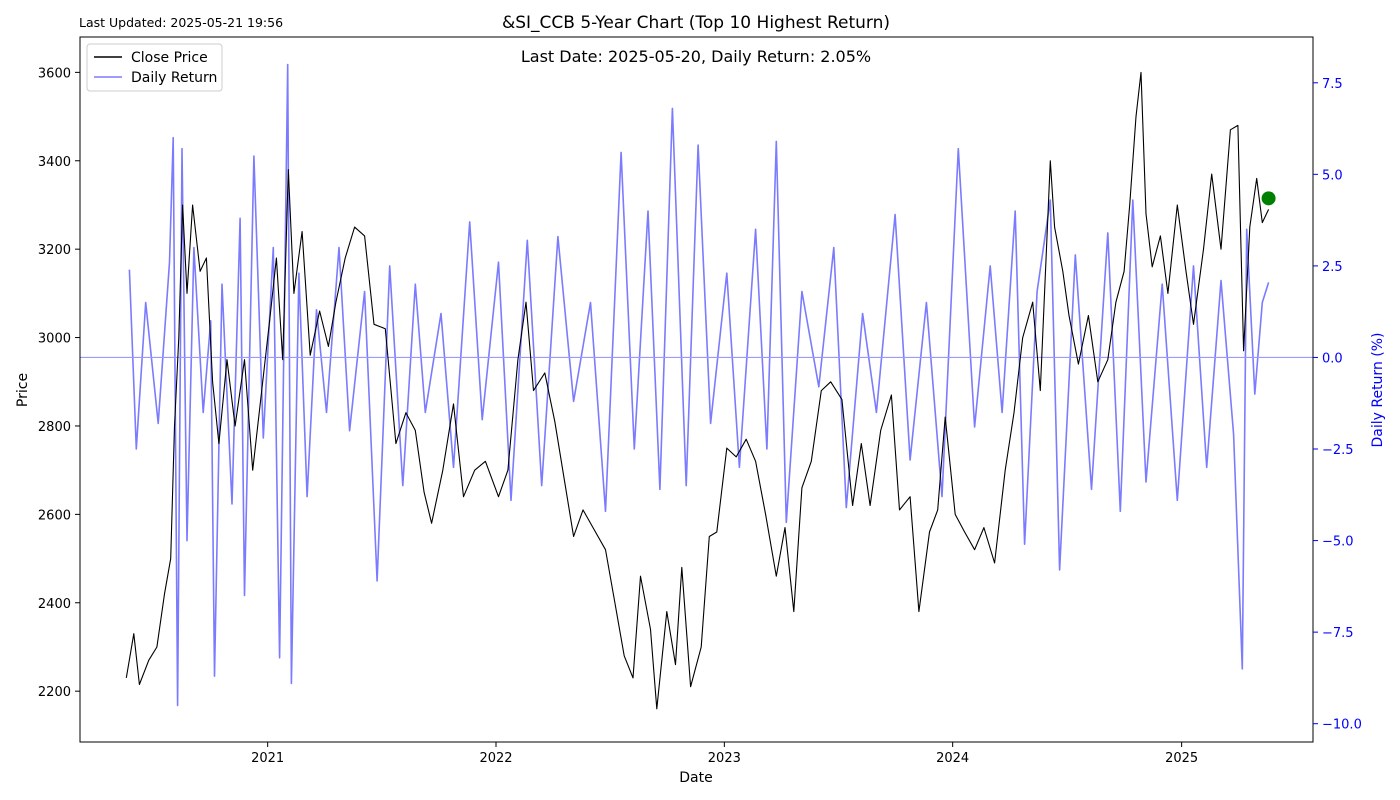 This screenshot has height=800, width=1400. What do you see at coordinates (181, 22) in the screenshot?
I see `last-updated-label: Last Updated: 2025-05-21 19:56` at bounding box center [181, 22].